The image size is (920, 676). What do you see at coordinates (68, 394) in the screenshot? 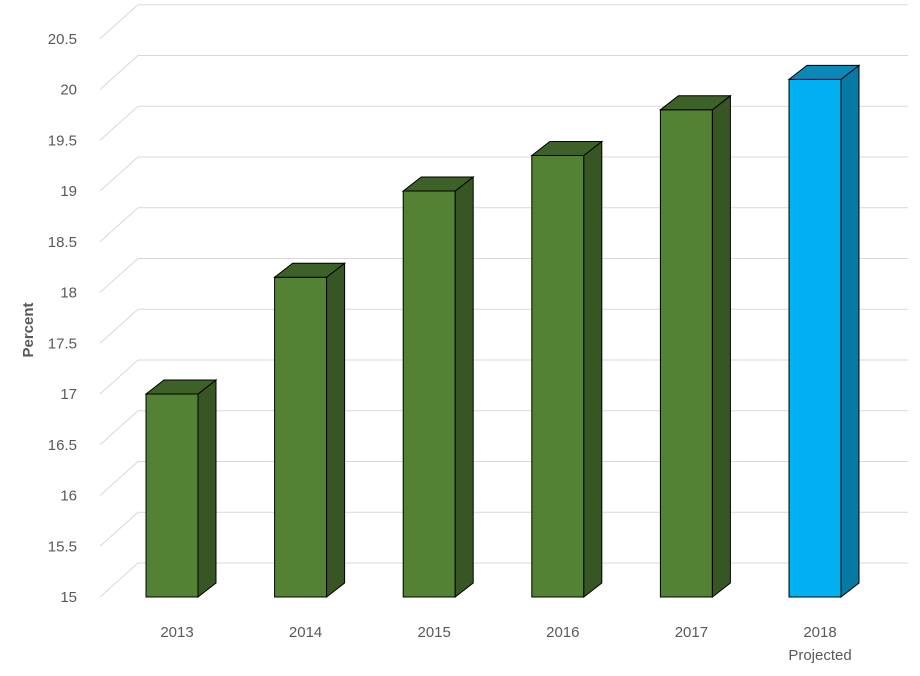
I see `y-tick-label: 17` at bounding box center [68, 394].